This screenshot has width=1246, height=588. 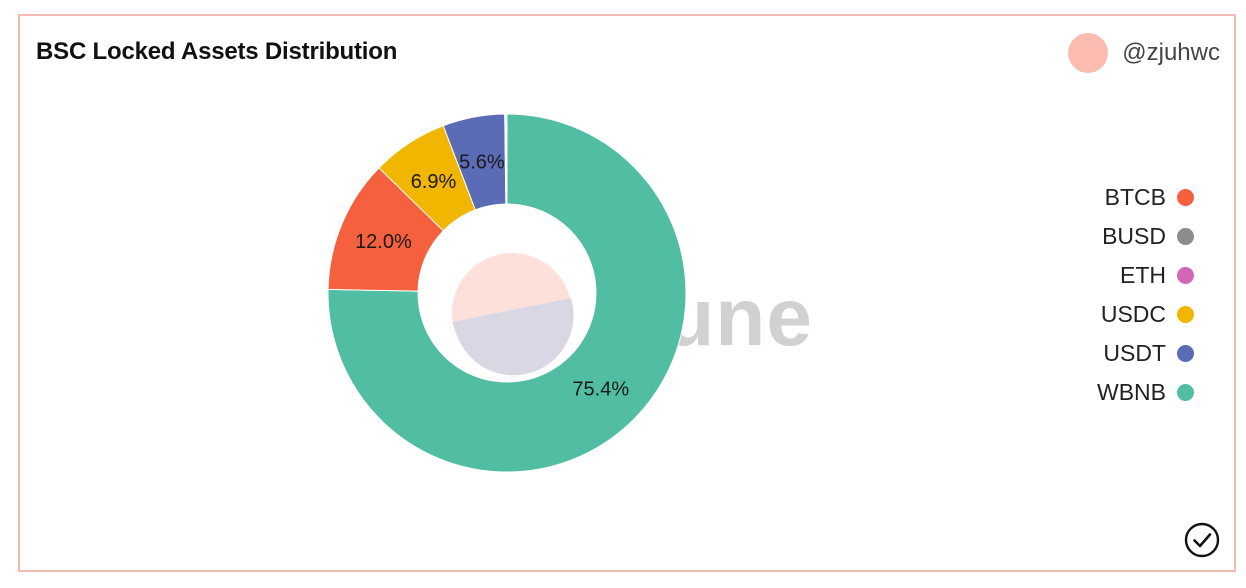 I want to click on legend-item-usdc: USDC, so click(x=1147, y=314).